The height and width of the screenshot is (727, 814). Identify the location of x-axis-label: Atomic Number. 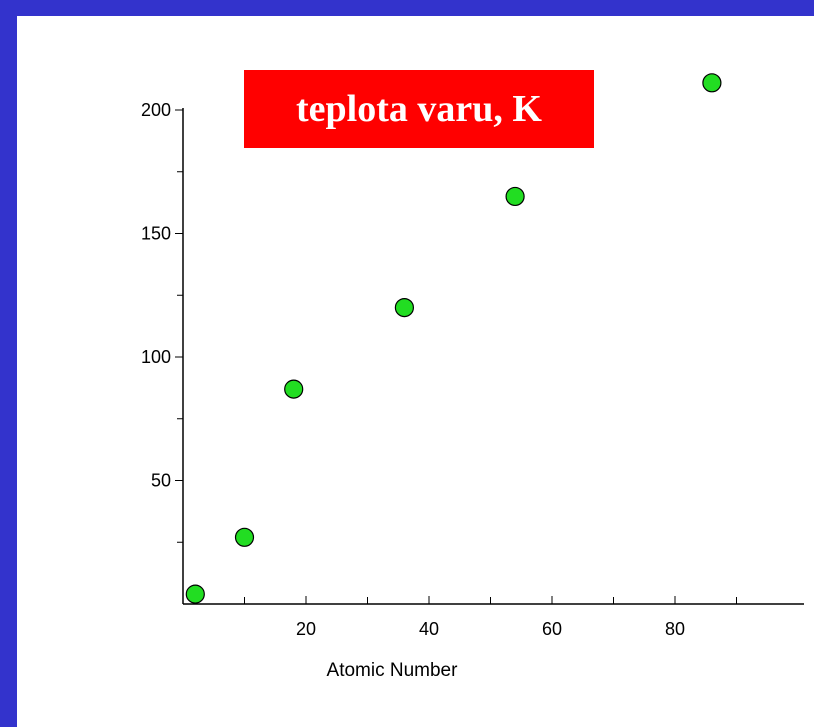
(393, 670).